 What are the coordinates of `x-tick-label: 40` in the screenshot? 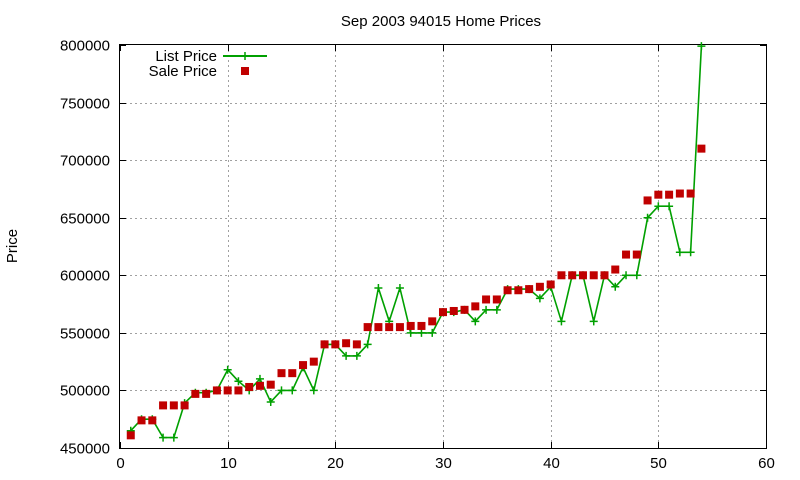 It's located at (551, 463).